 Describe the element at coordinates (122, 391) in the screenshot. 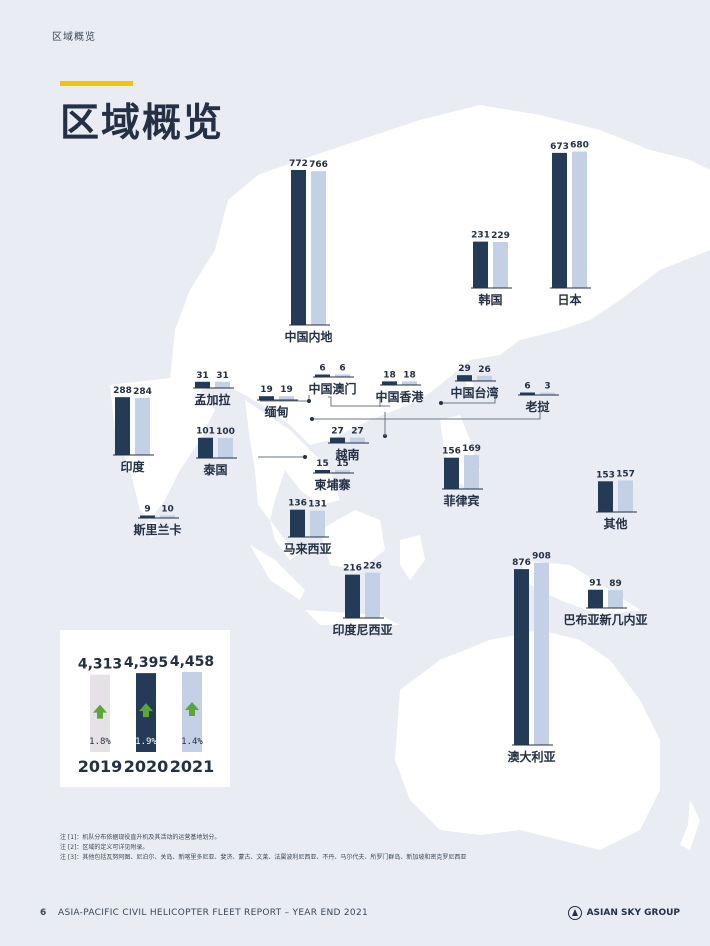

I see `value-label-2020: 288` at that location.